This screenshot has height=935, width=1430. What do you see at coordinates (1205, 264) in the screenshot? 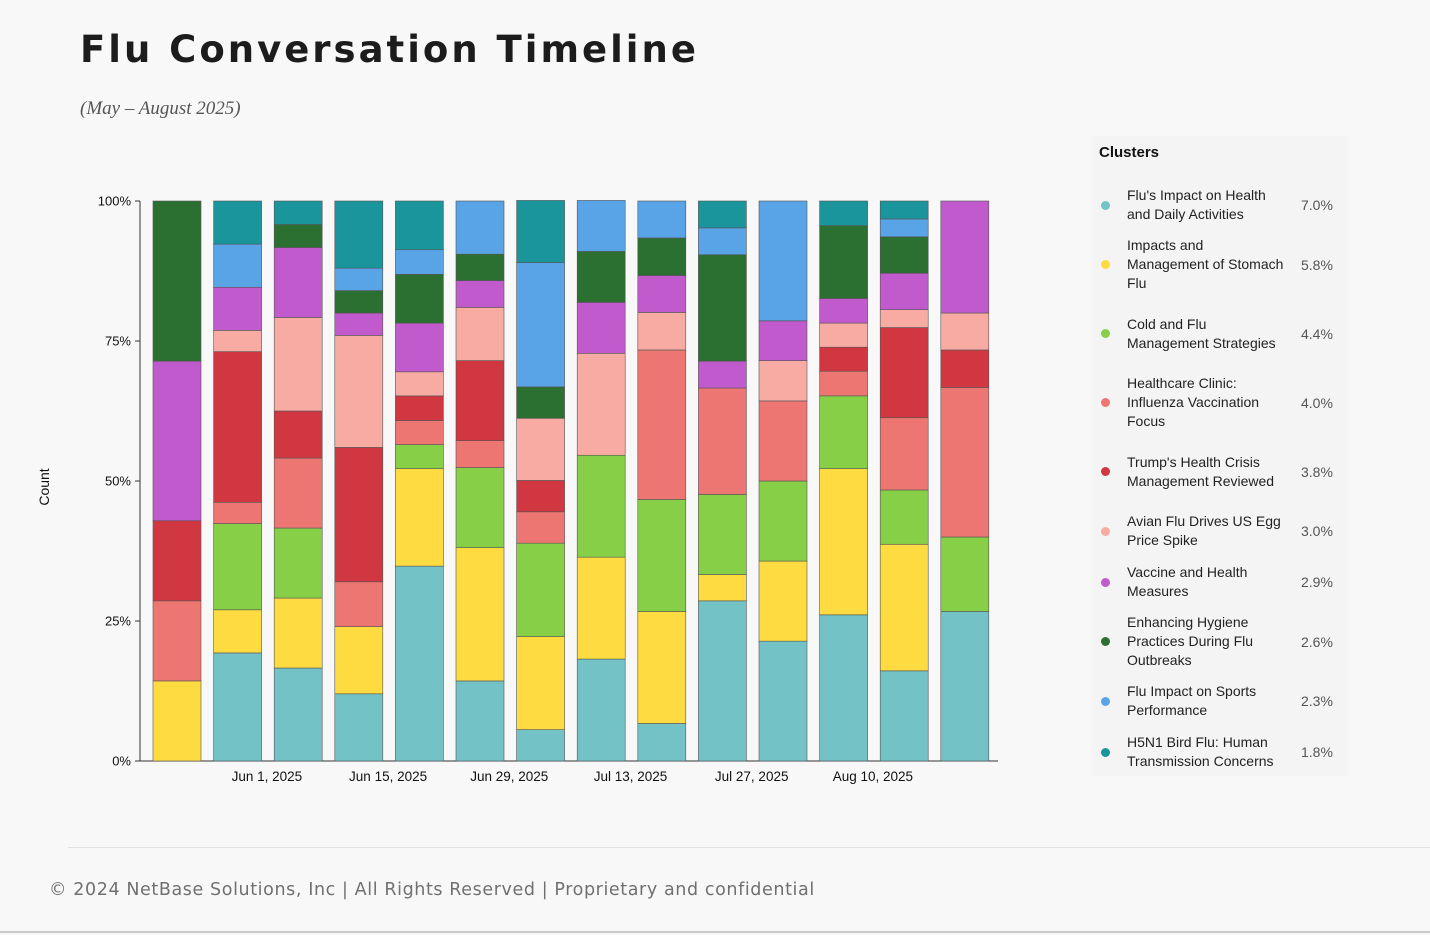
I see `legend-label: Impacts and Management of Stomach Flu` at bounding box center [1205, 264].